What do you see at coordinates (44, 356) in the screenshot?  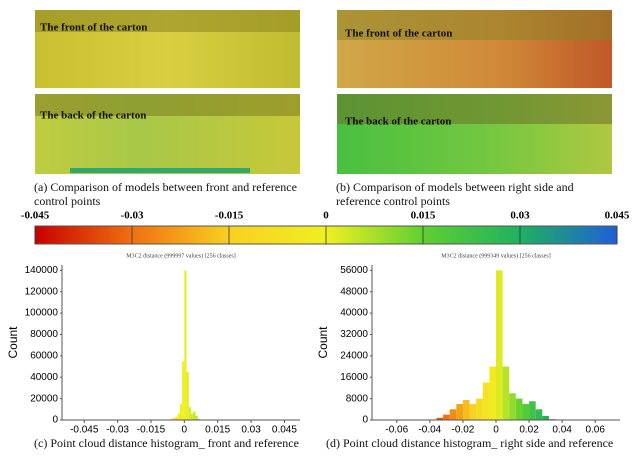 I see `y-tick-label: 60000` at bounding box center [44, 356].